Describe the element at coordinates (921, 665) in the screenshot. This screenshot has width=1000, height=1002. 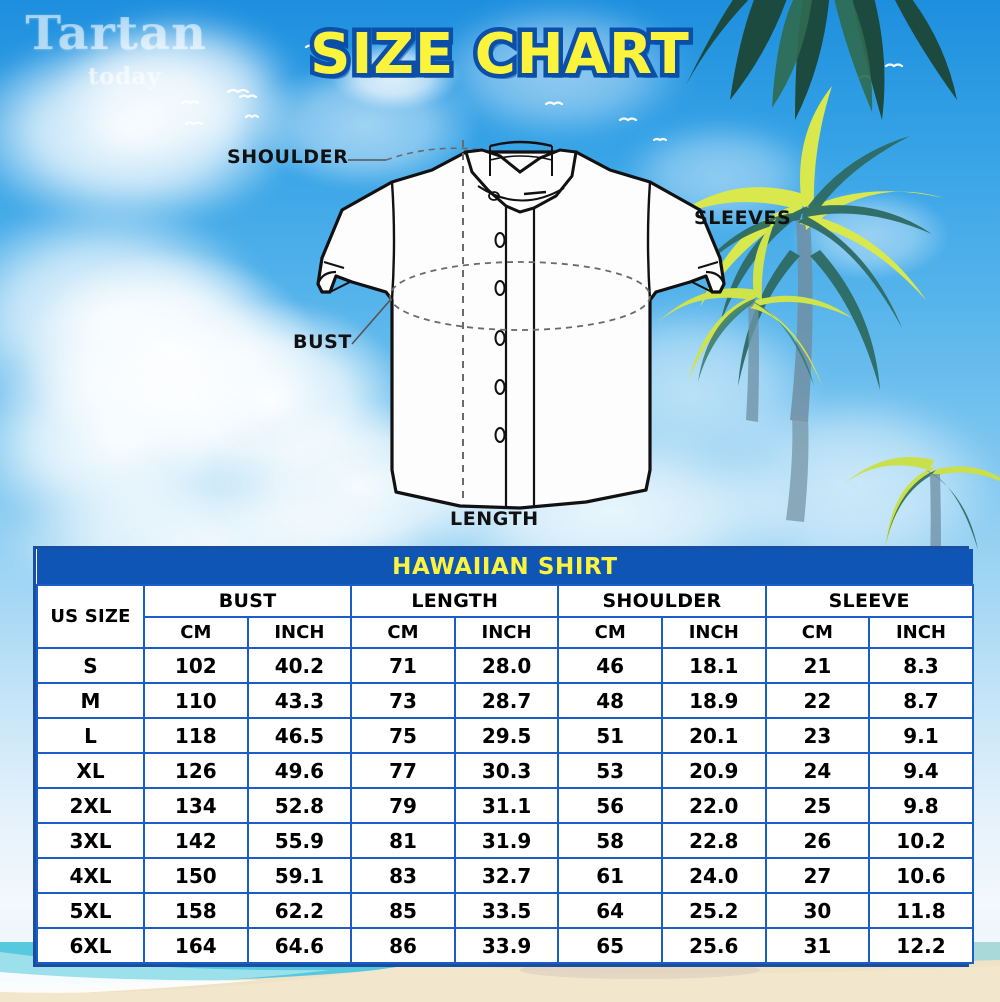
I see `cell-sleeve-in: 8.3` at that location.